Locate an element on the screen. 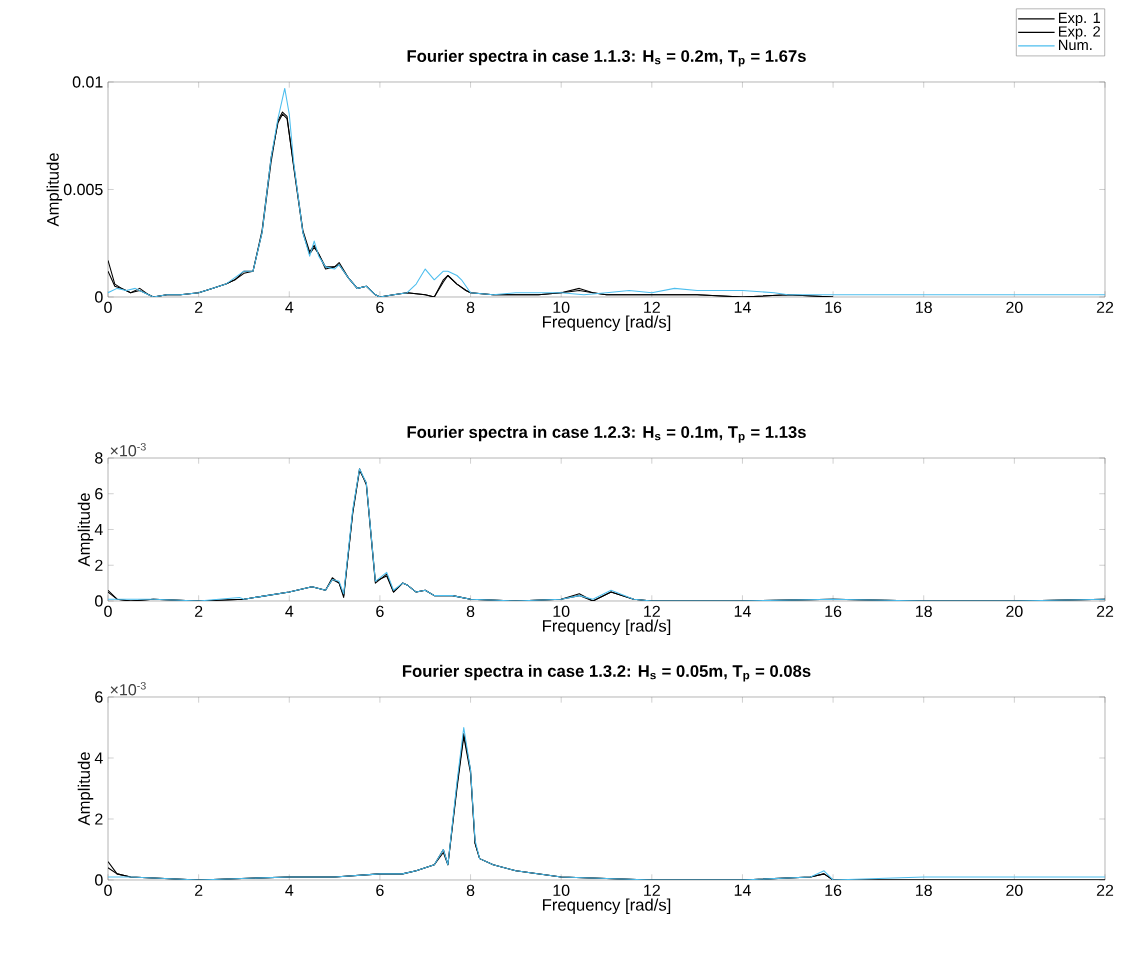 The width and height of the screenshot is (1125, 956). chart-title: Fourier spectra in case 1.2.3: H$_{s}$ = 0.1m, T$_{p}$ = 1.13s is located at coordinates (606, 434).